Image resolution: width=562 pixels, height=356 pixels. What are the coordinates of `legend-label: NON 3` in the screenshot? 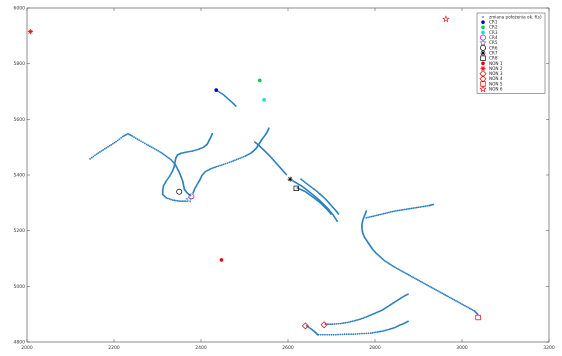 It's located at (496, 73).